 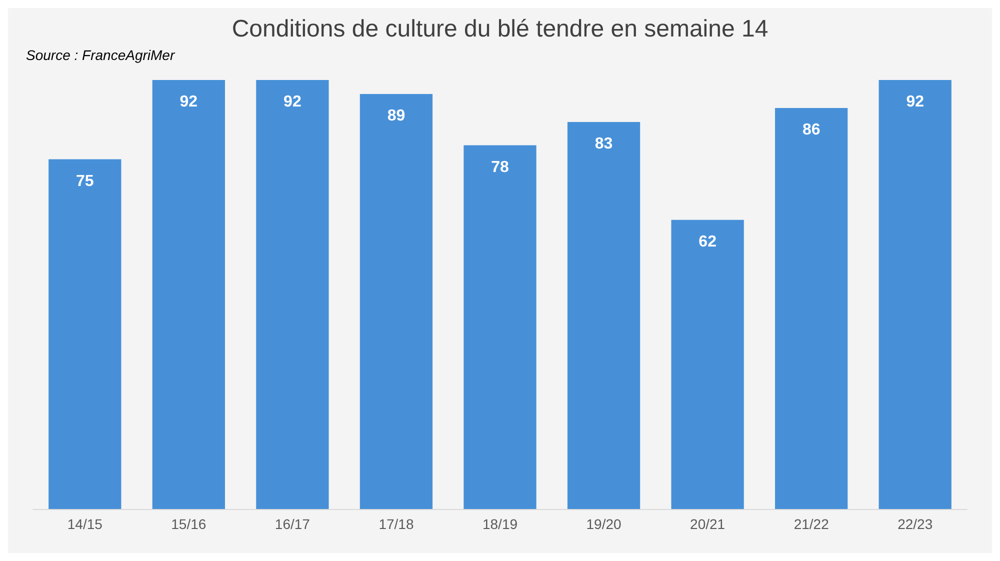 What do you see at coordinates (811, 129) in the screenshot?
I see `data-label: 86` at bounding box center [811, 129].